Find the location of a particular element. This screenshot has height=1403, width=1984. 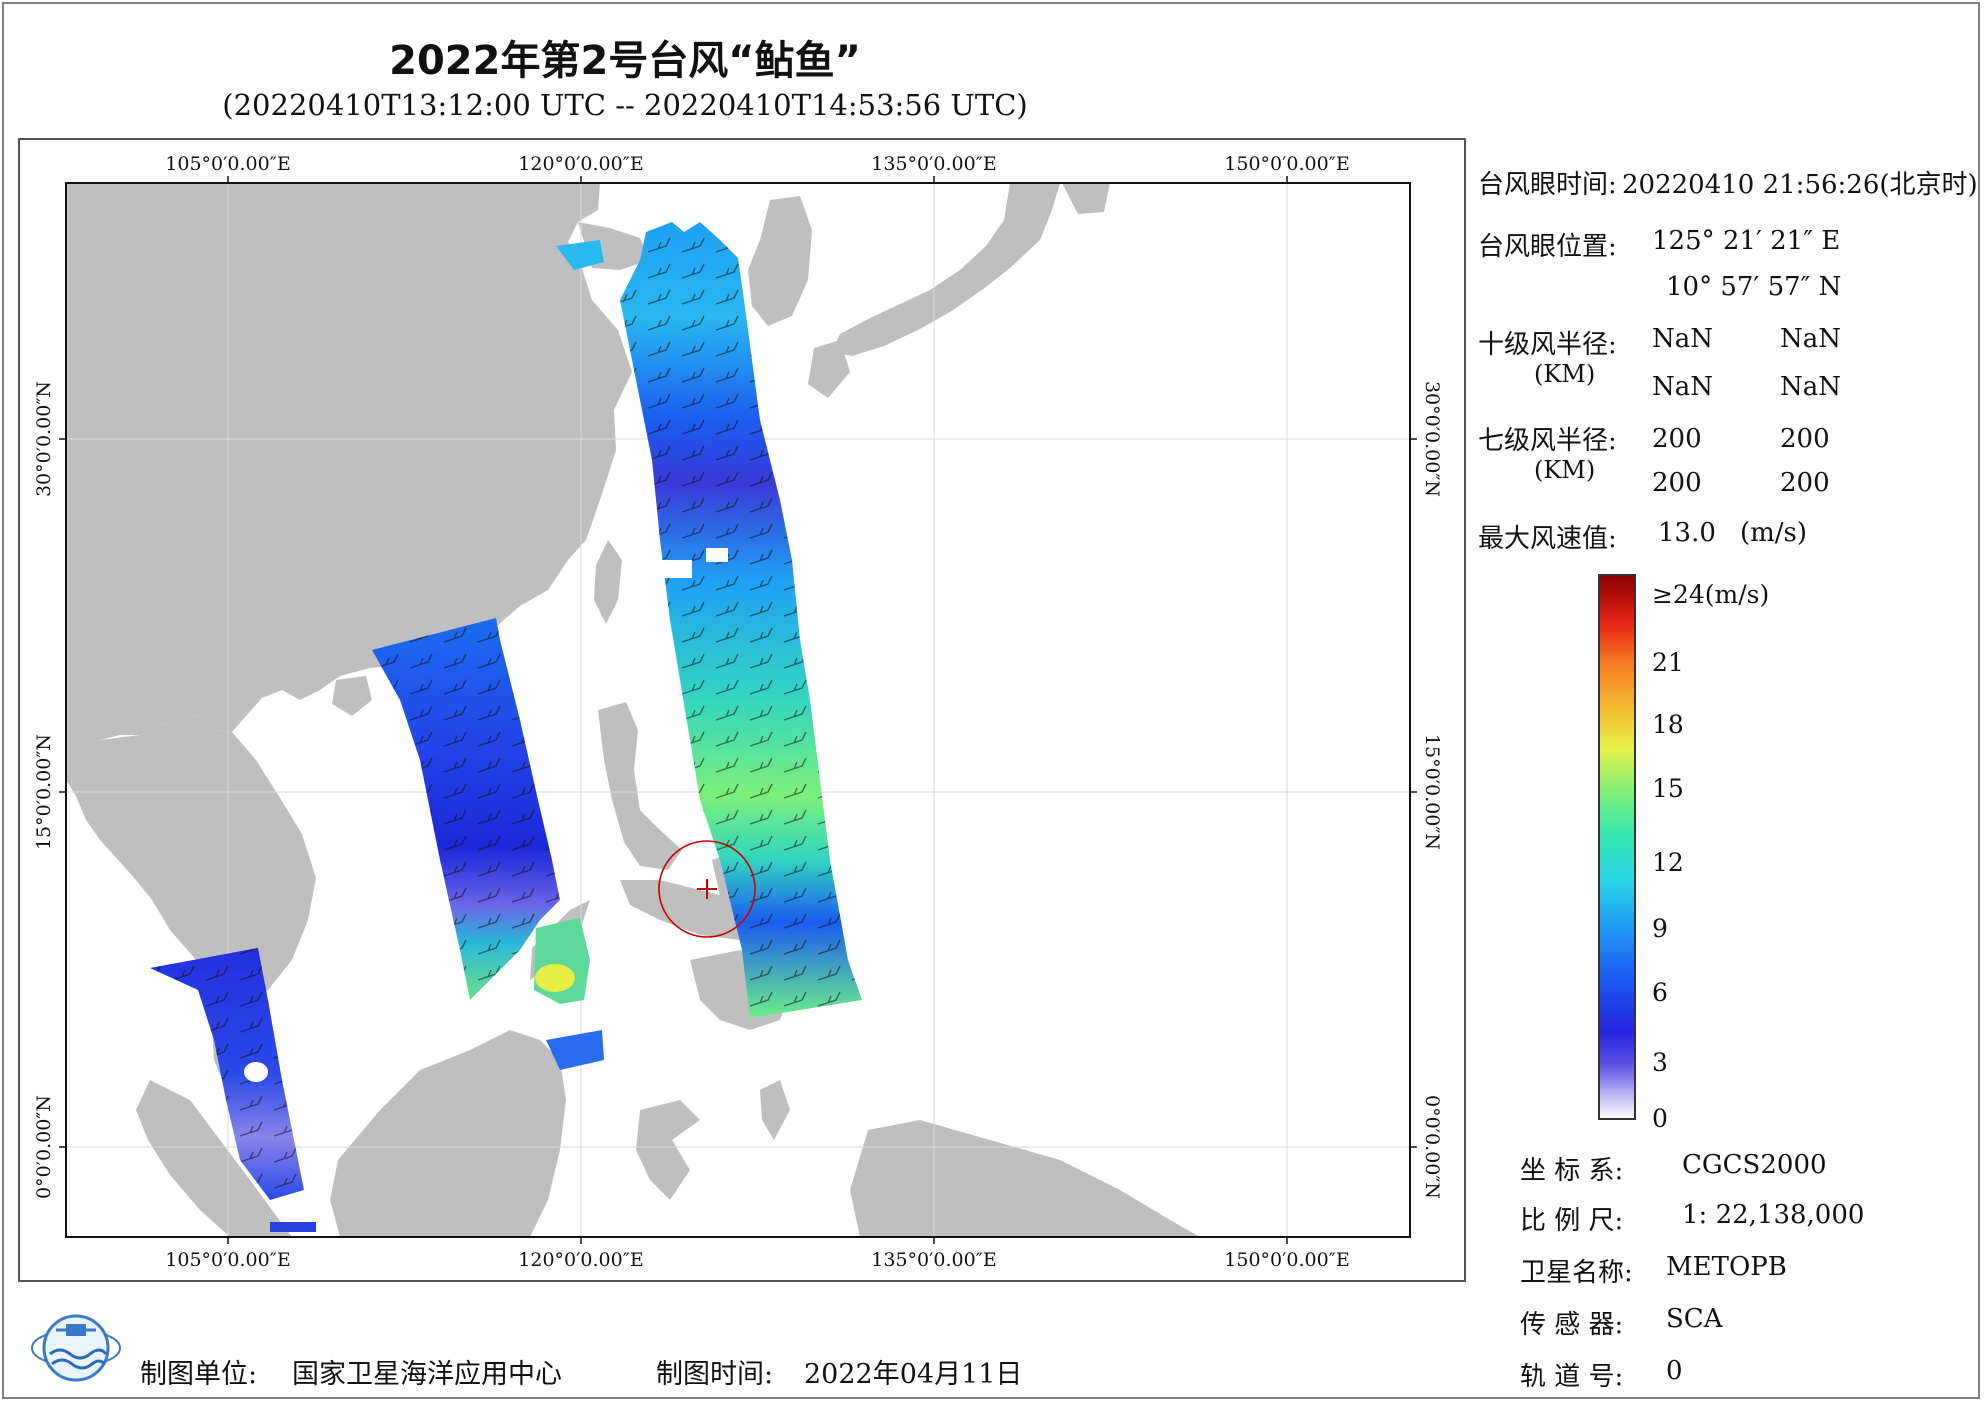

sensor-value: SCA is located at coordinates (1694, 1319).